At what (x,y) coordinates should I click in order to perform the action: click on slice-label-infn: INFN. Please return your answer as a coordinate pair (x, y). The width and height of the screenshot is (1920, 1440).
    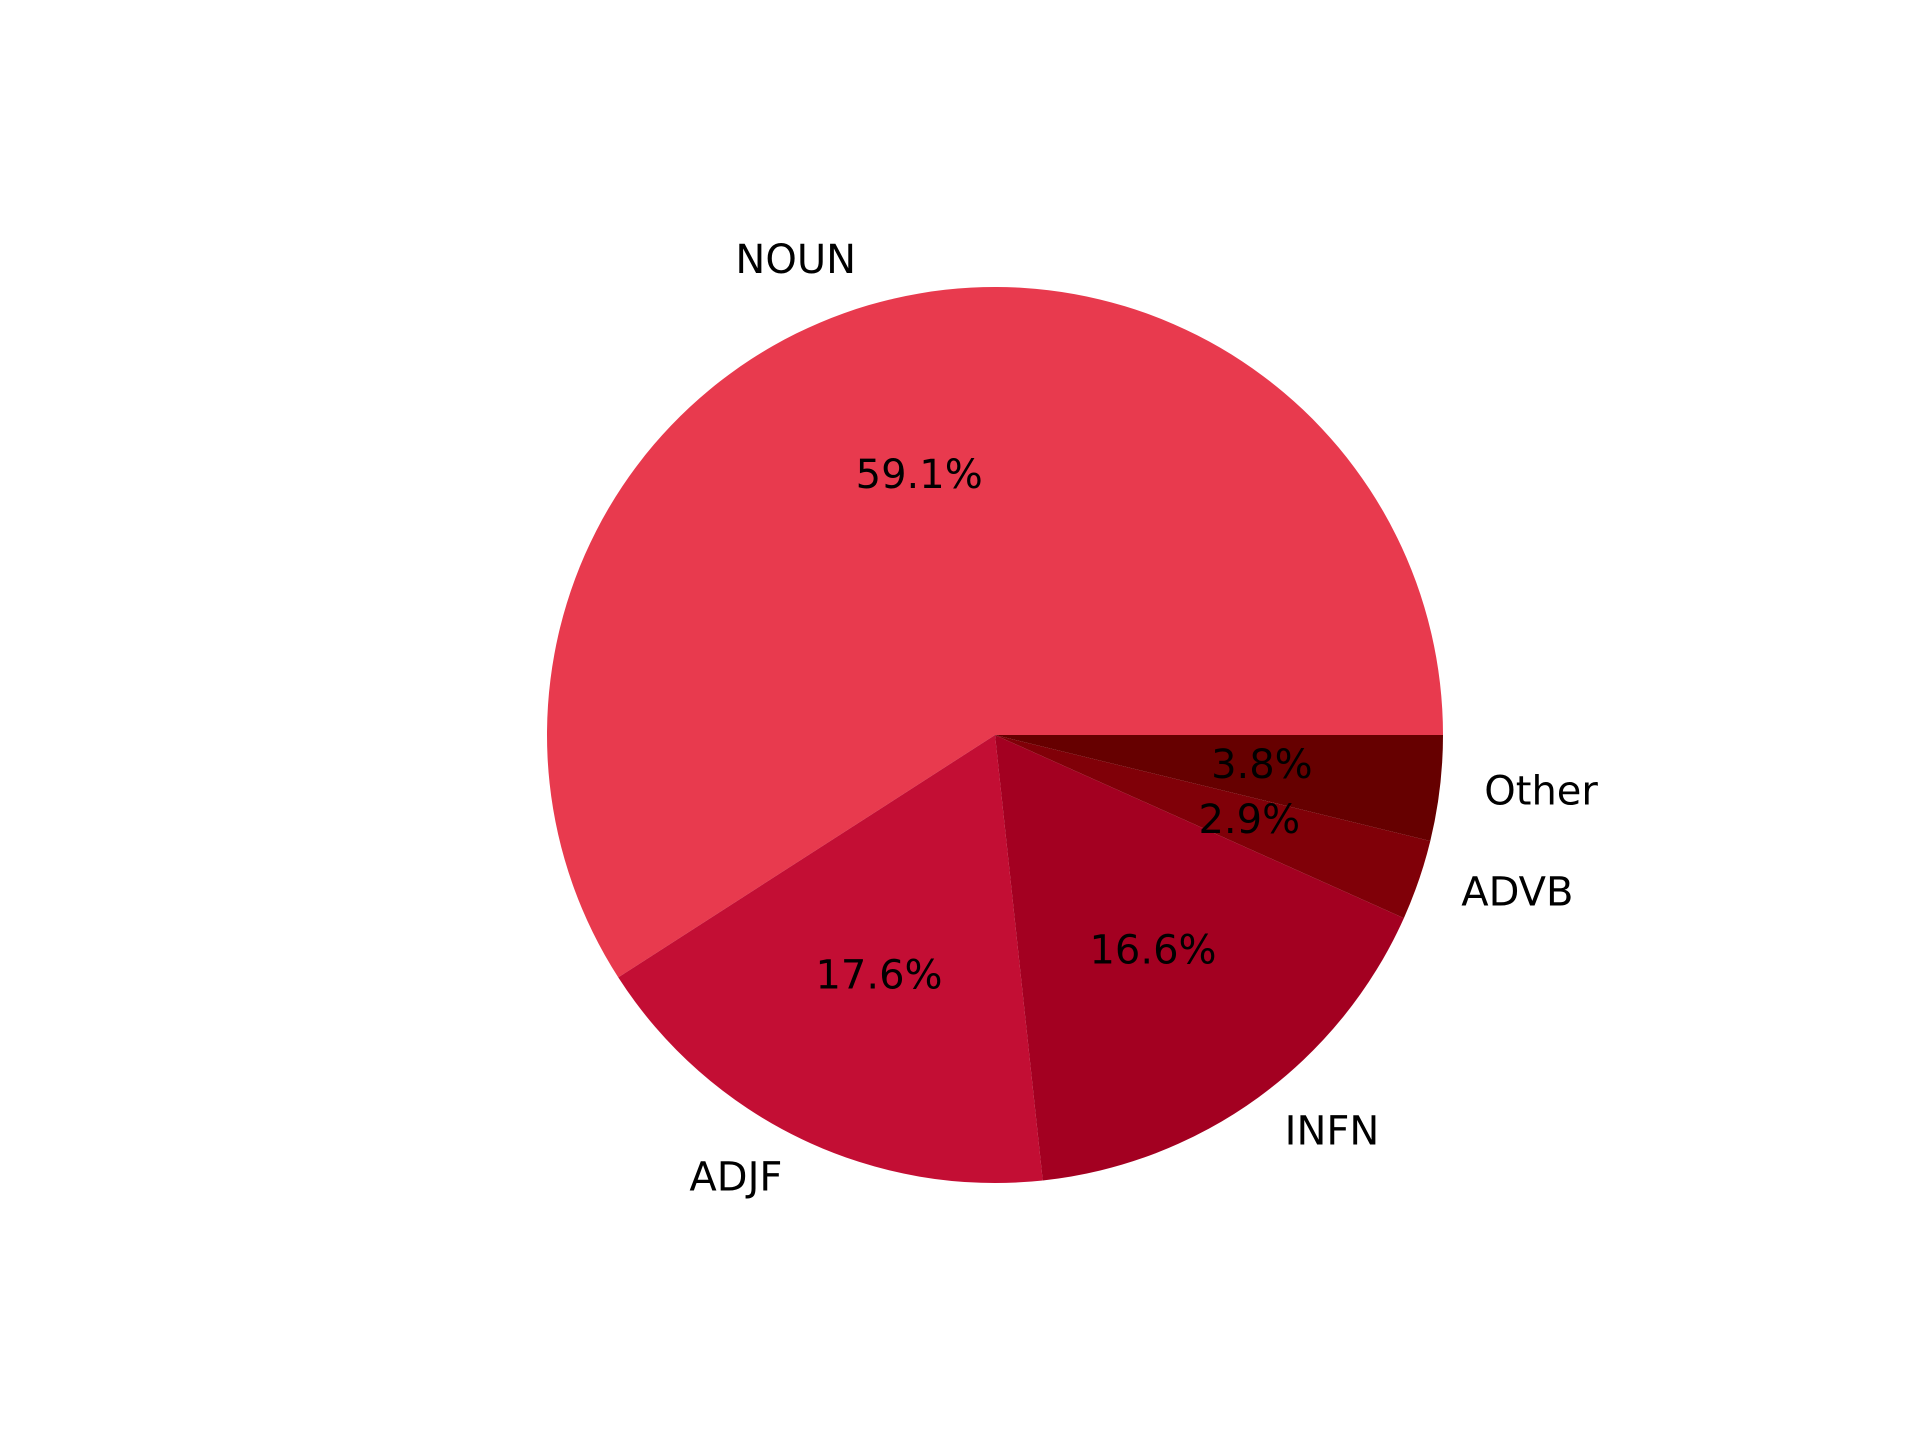
    Looking at the image, I should click on (1332, 1132).